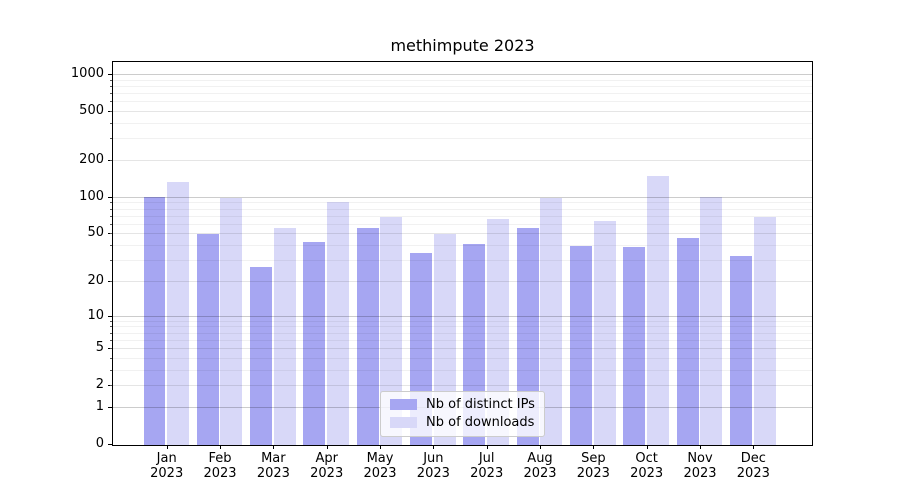 The image size is (900, 500). Describe the element at coordinates (167, 466) in the screenshot. I see `x-tick-label: Jan 2023` at that location.